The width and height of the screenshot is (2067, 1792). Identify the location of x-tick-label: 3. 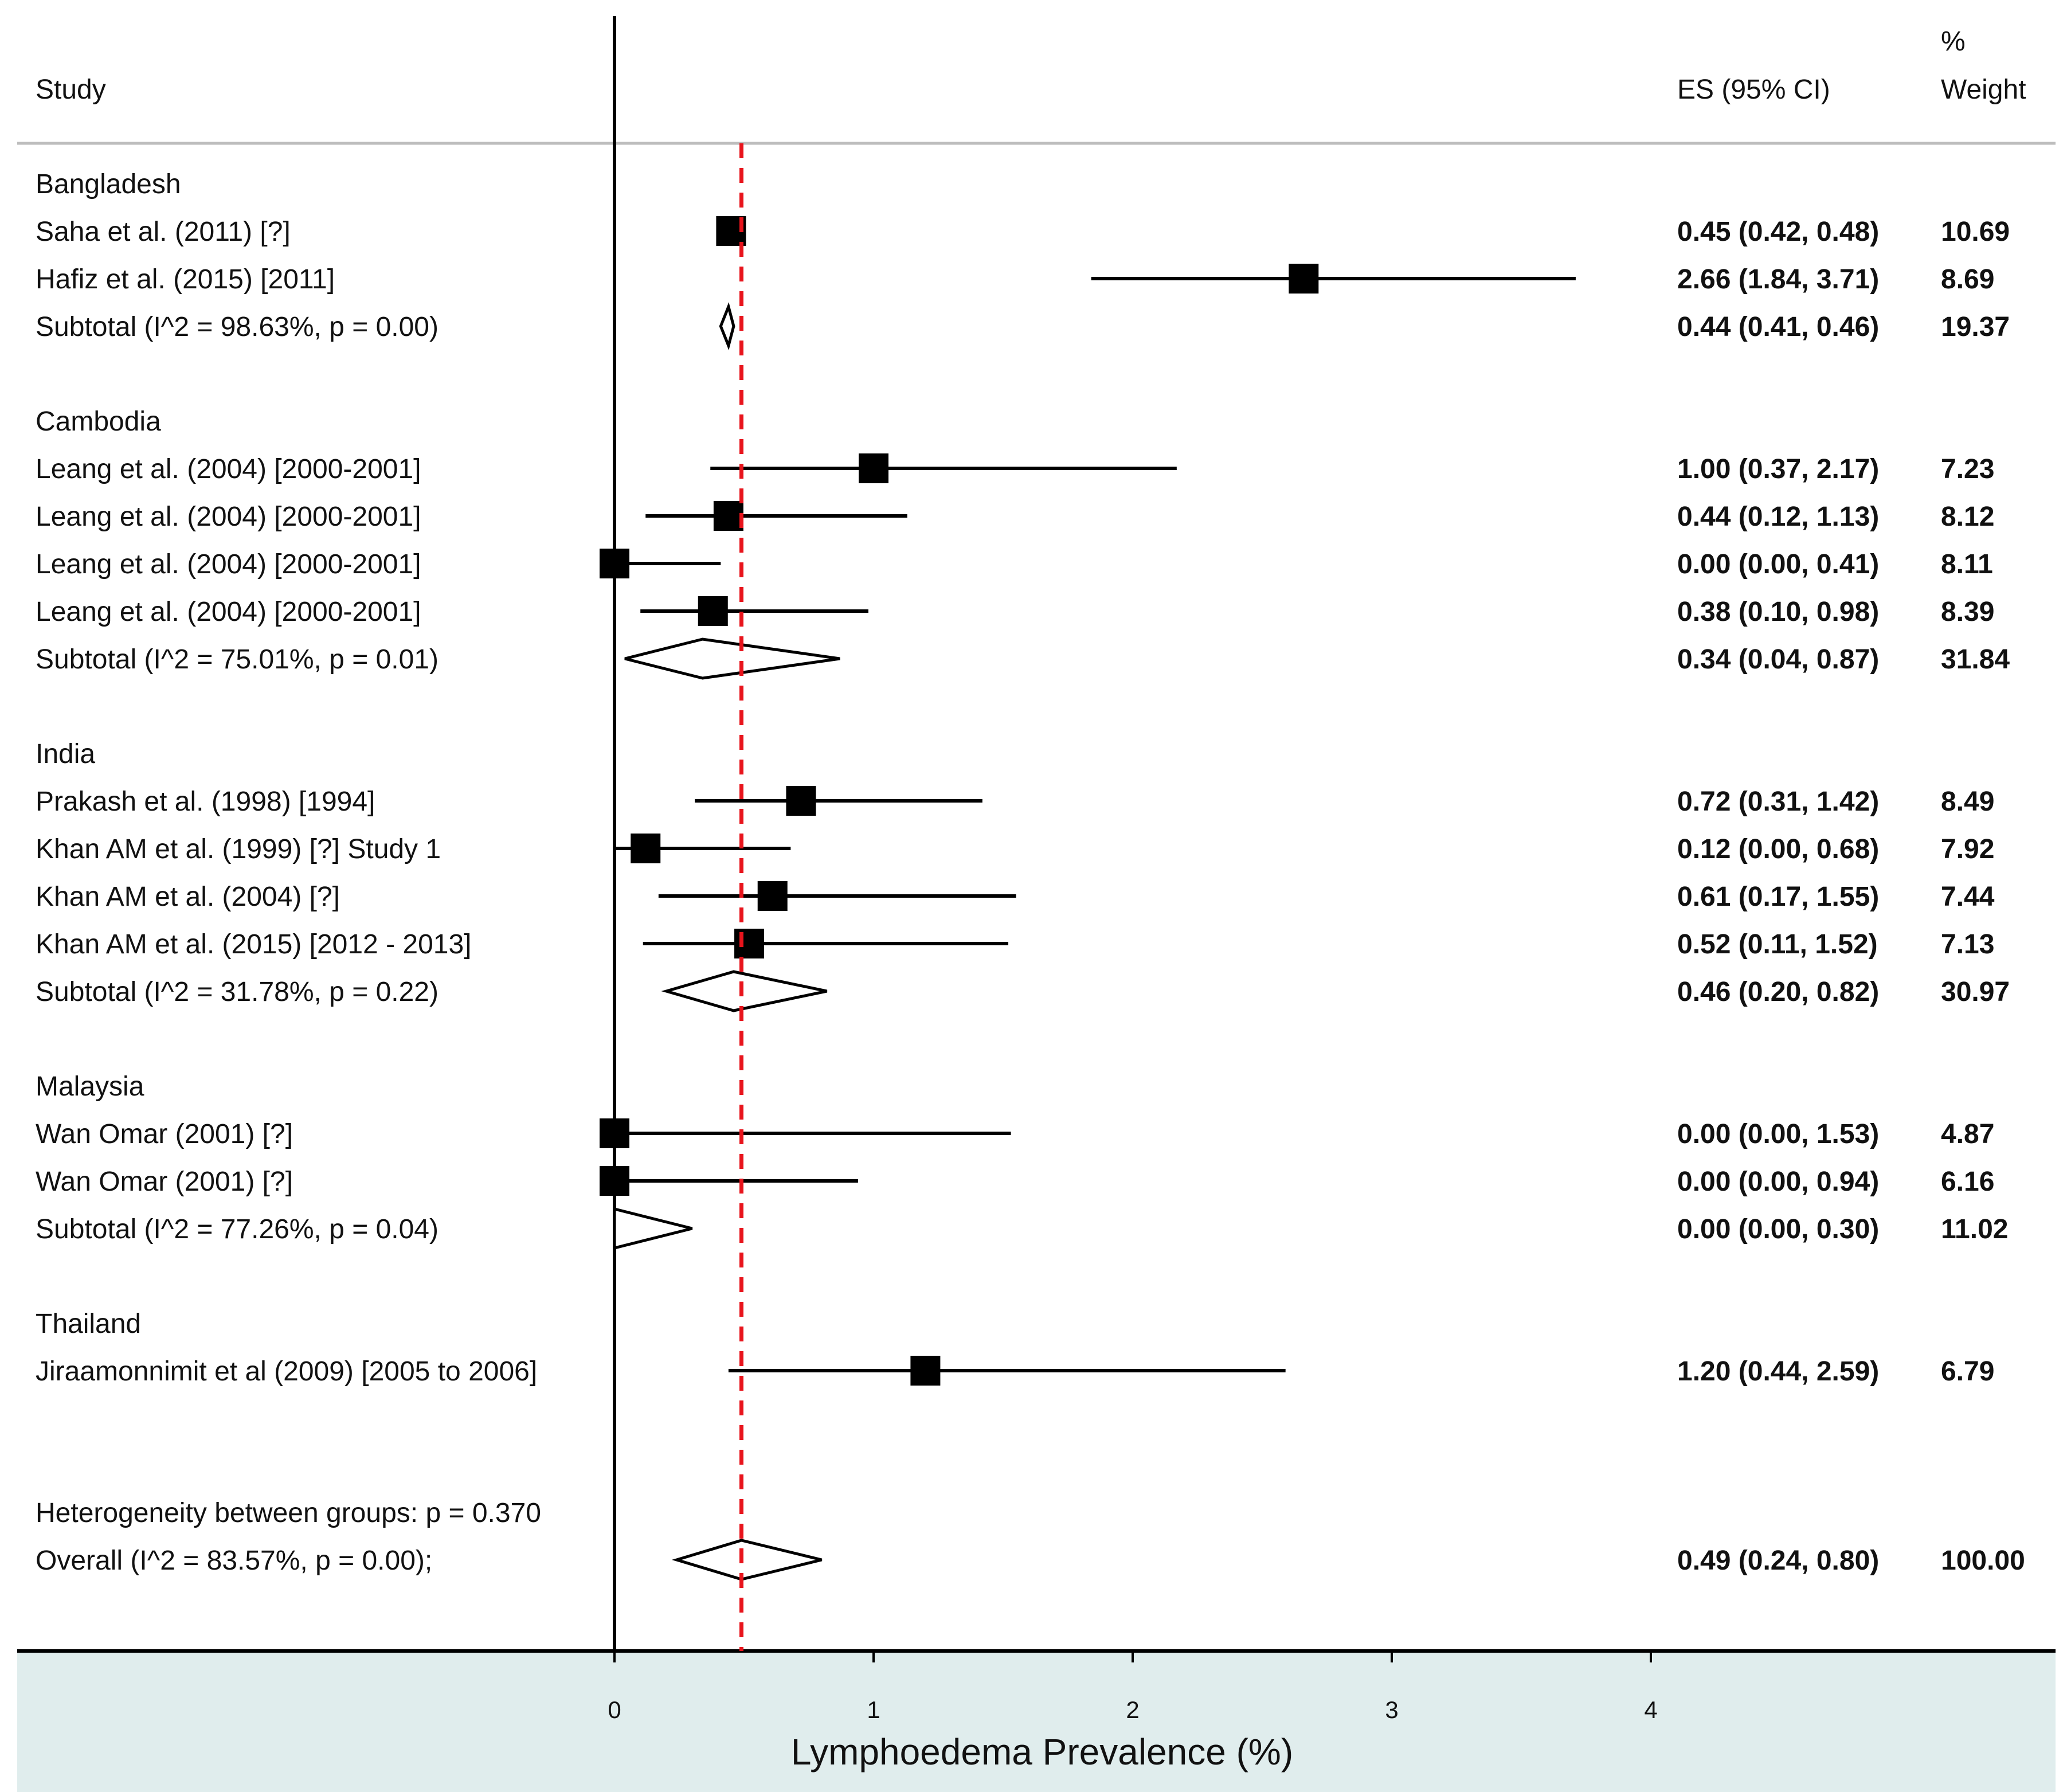
(1392, 1710).